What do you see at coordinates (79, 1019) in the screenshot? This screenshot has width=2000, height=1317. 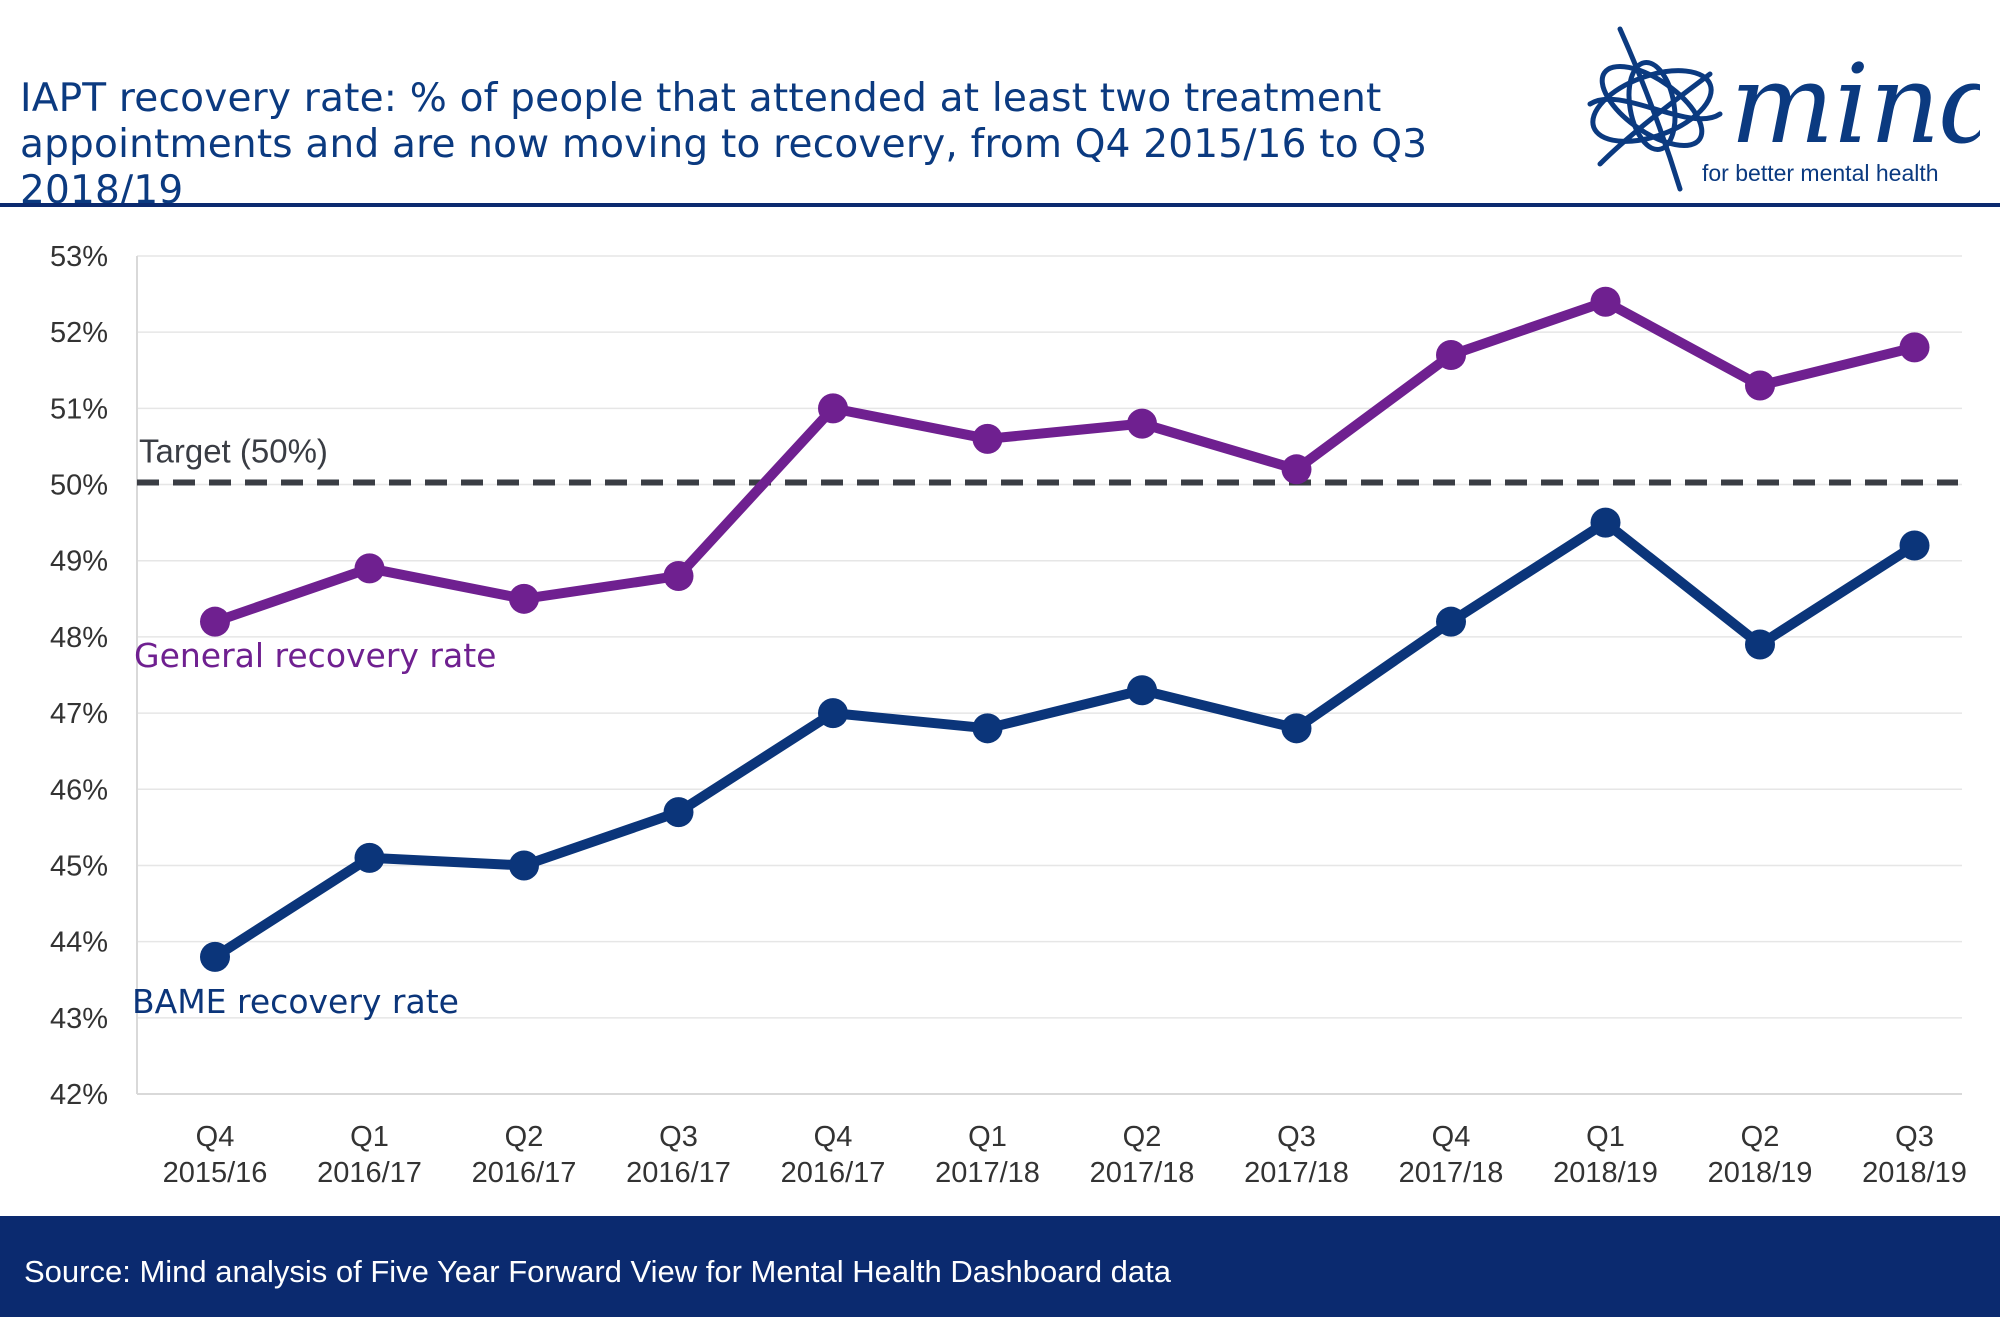 I see `y-tick-label: 43%` at bounding box center [79, 1019].